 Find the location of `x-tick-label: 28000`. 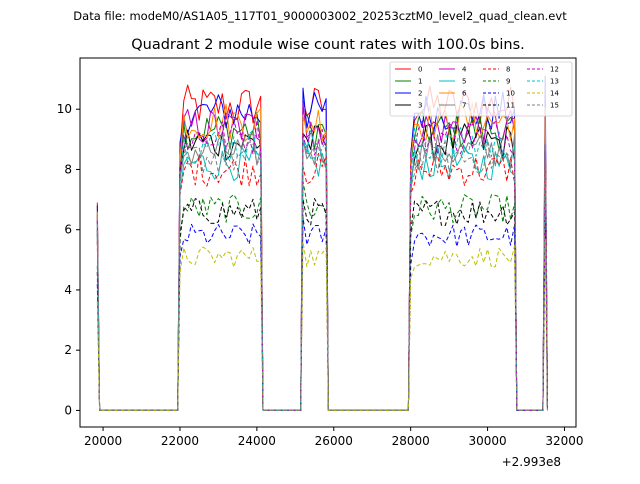

x-tick-label: 28000 is located at coordinates (411, 441).